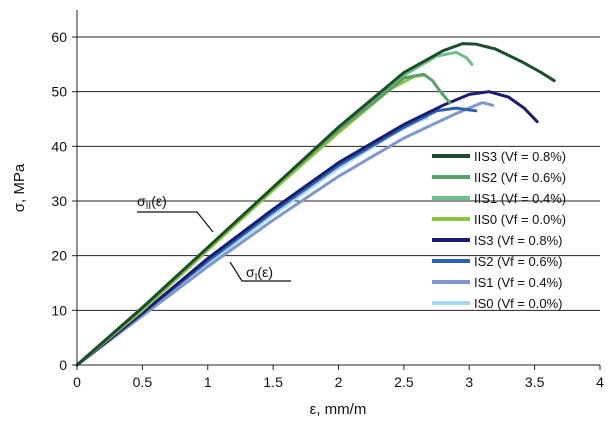  What do you see at coordinates (143, 382) in the screenshot?
I see `x-tick-label-1: 0.5` at bounding box center [143, 382].